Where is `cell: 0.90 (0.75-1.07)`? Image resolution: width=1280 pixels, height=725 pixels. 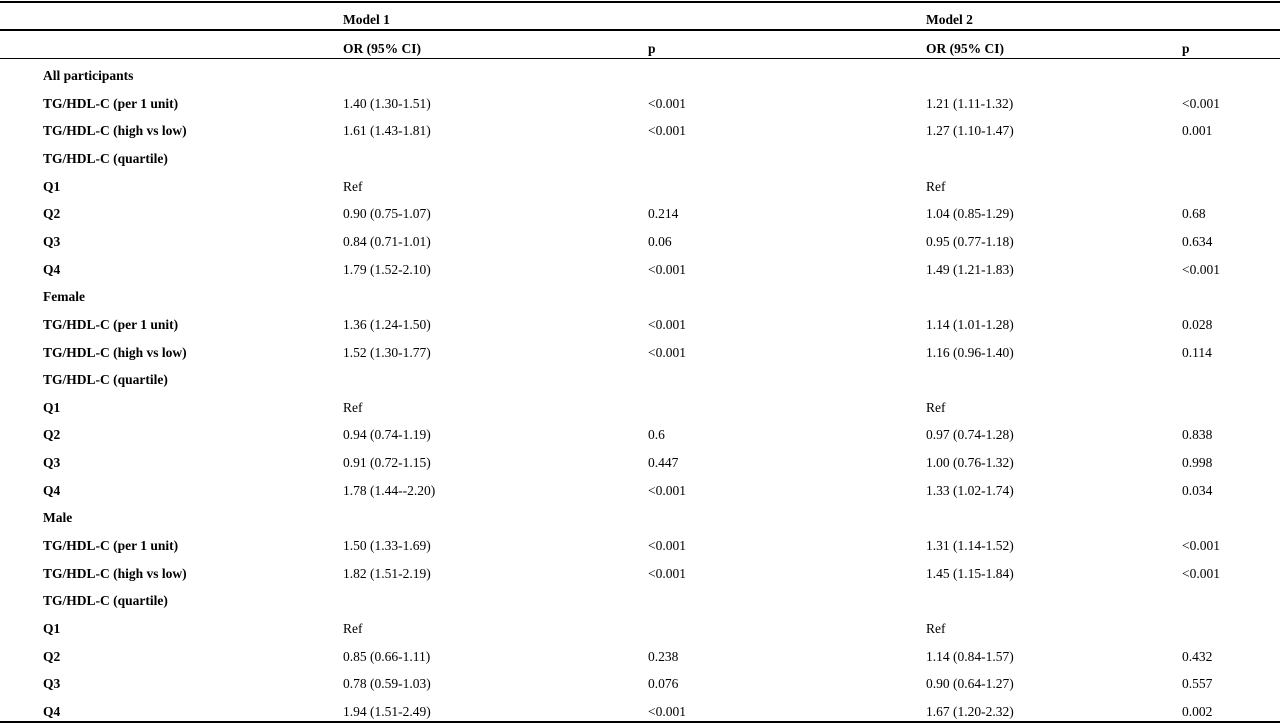 cell: 0.90 (0.75-1.07) is located at coordinates (387, 214).